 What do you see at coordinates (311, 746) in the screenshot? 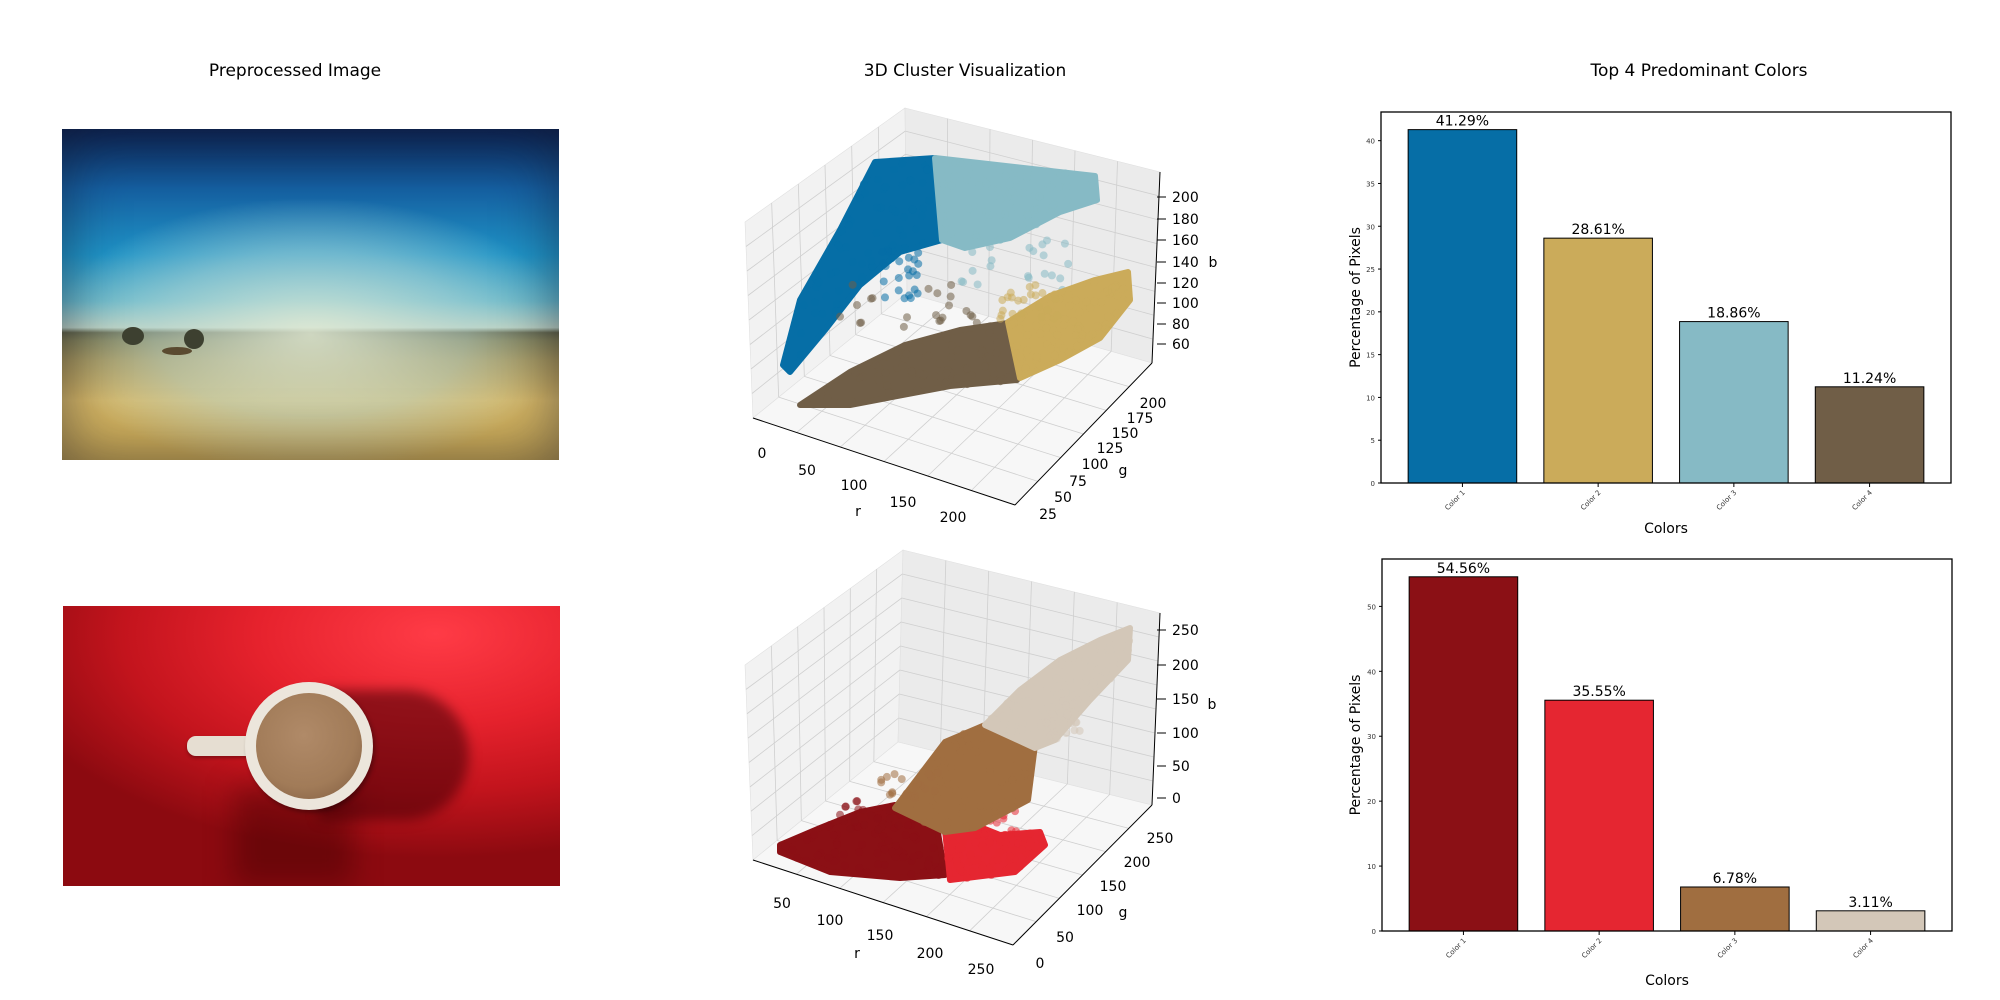
I see `coffee-cup-image` at bounding box center [311, 746].